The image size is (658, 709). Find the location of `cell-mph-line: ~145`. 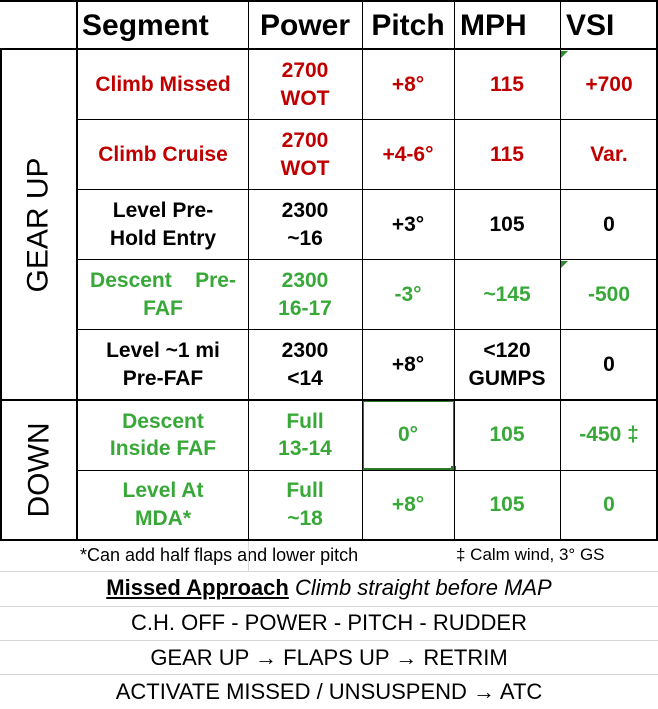

cell-mph-line: ~145 is located at coordinates (507, 294).